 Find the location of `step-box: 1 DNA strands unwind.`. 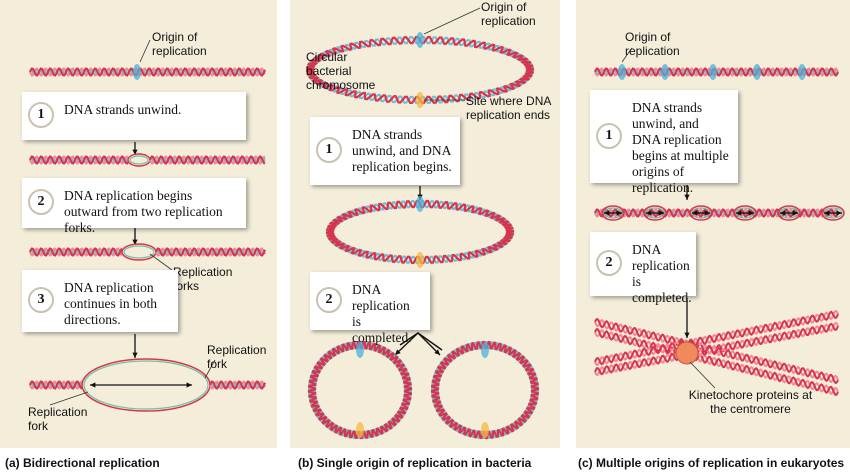

step-box: 1 DNA strands unwind. is located at coordinates (134, 116).